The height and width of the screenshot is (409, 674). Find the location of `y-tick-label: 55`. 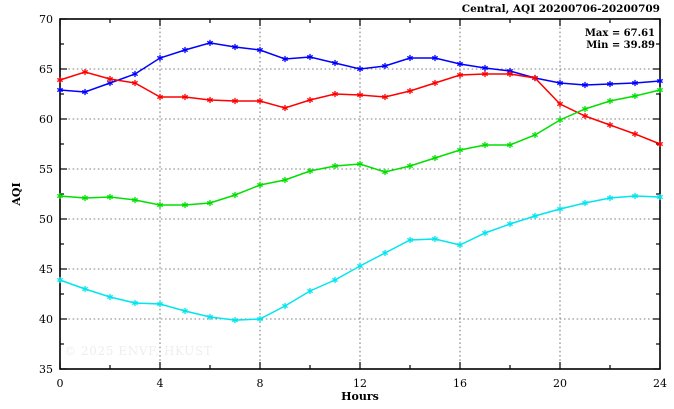

y-tick-label: 55 is located at coordinates (46, 169).